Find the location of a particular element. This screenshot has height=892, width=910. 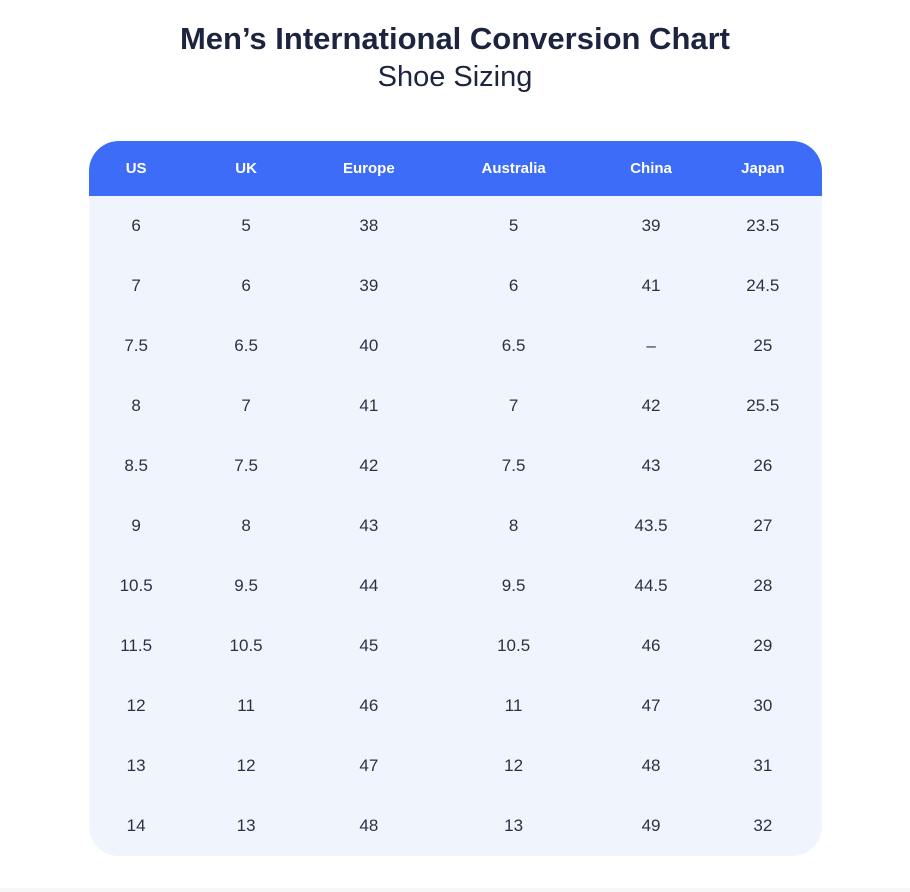

table-row: 10.5 9.5 44 9.5 44.5 28 is located at coordinates (455, 586).